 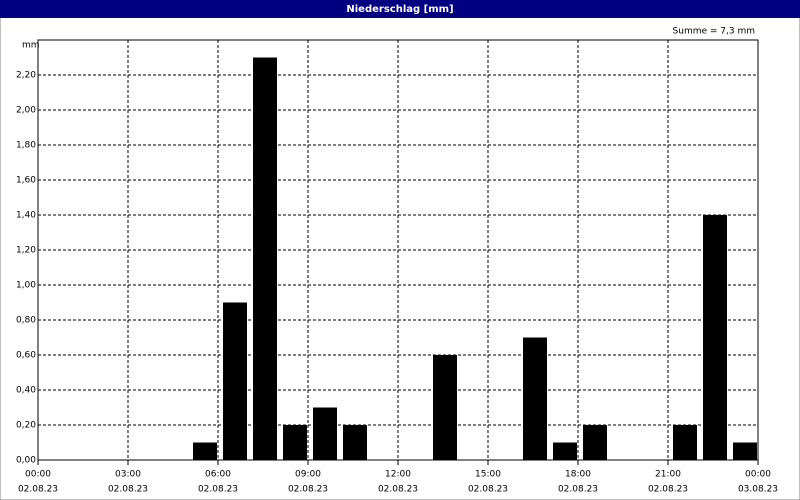 What do you see at coordinates (26, 251) in the screenshot?
I see `y-tick-label: 1,20` at bounding box center [26, 251].